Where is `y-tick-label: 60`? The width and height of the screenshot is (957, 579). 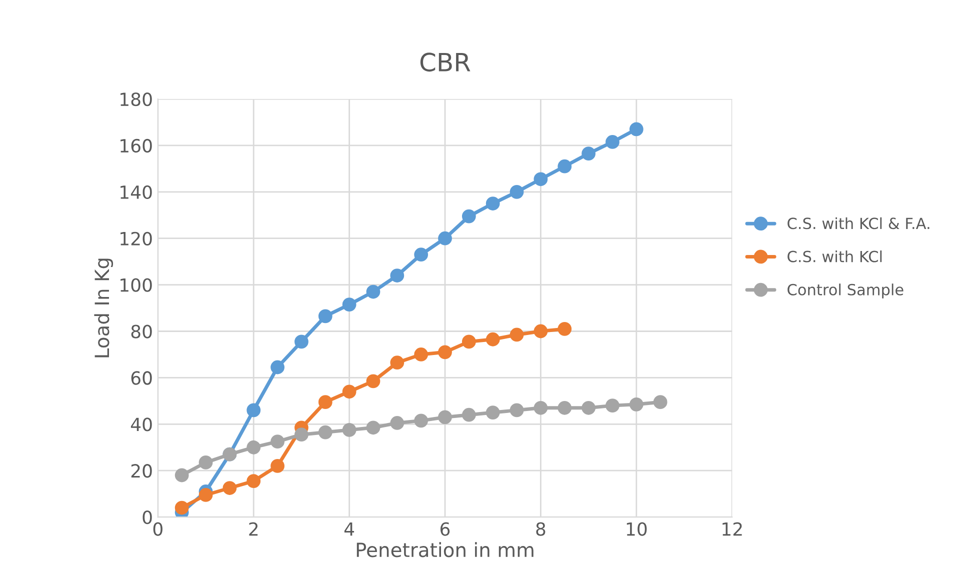
y-tick-label: 60 is located at coordinates (141, 378).